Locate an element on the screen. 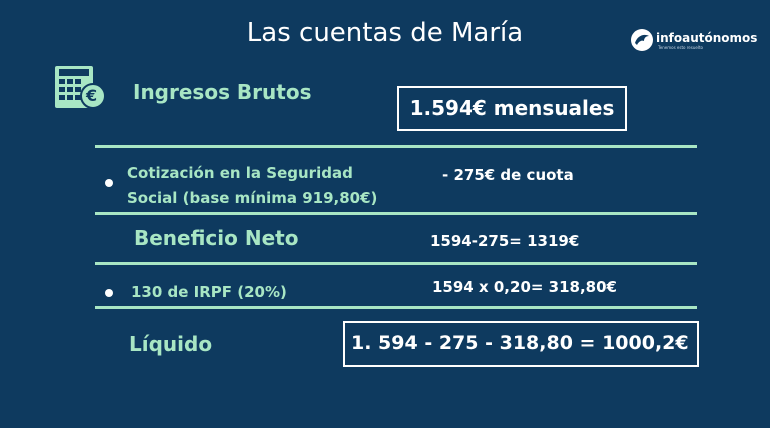 The height and width of the screenshot is (428, 770). liquido-value: 1. 594 - 275 - 318,80 = 1000,2€ is located at coordinates (520, 343).